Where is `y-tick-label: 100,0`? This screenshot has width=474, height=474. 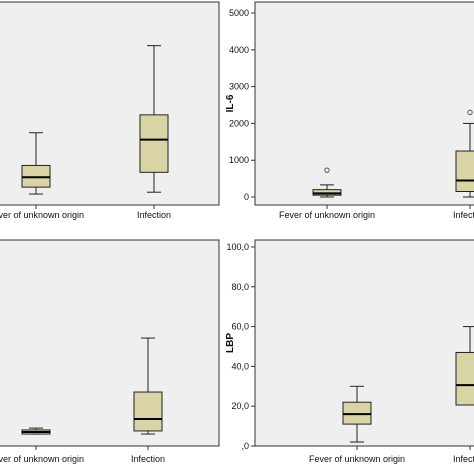 y-tick-label: 100,0 is located at coordinates (237, 247).